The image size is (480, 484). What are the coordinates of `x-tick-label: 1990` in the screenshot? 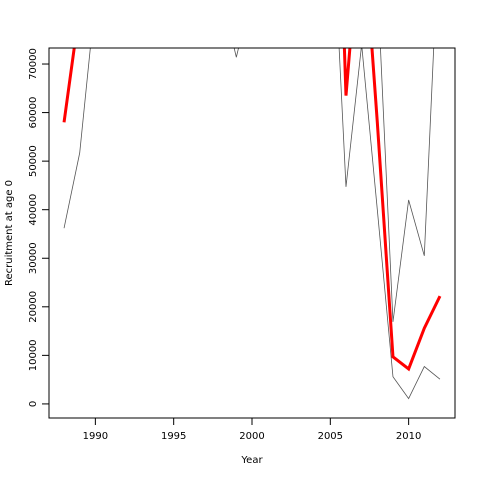 It's located at (95, 436).